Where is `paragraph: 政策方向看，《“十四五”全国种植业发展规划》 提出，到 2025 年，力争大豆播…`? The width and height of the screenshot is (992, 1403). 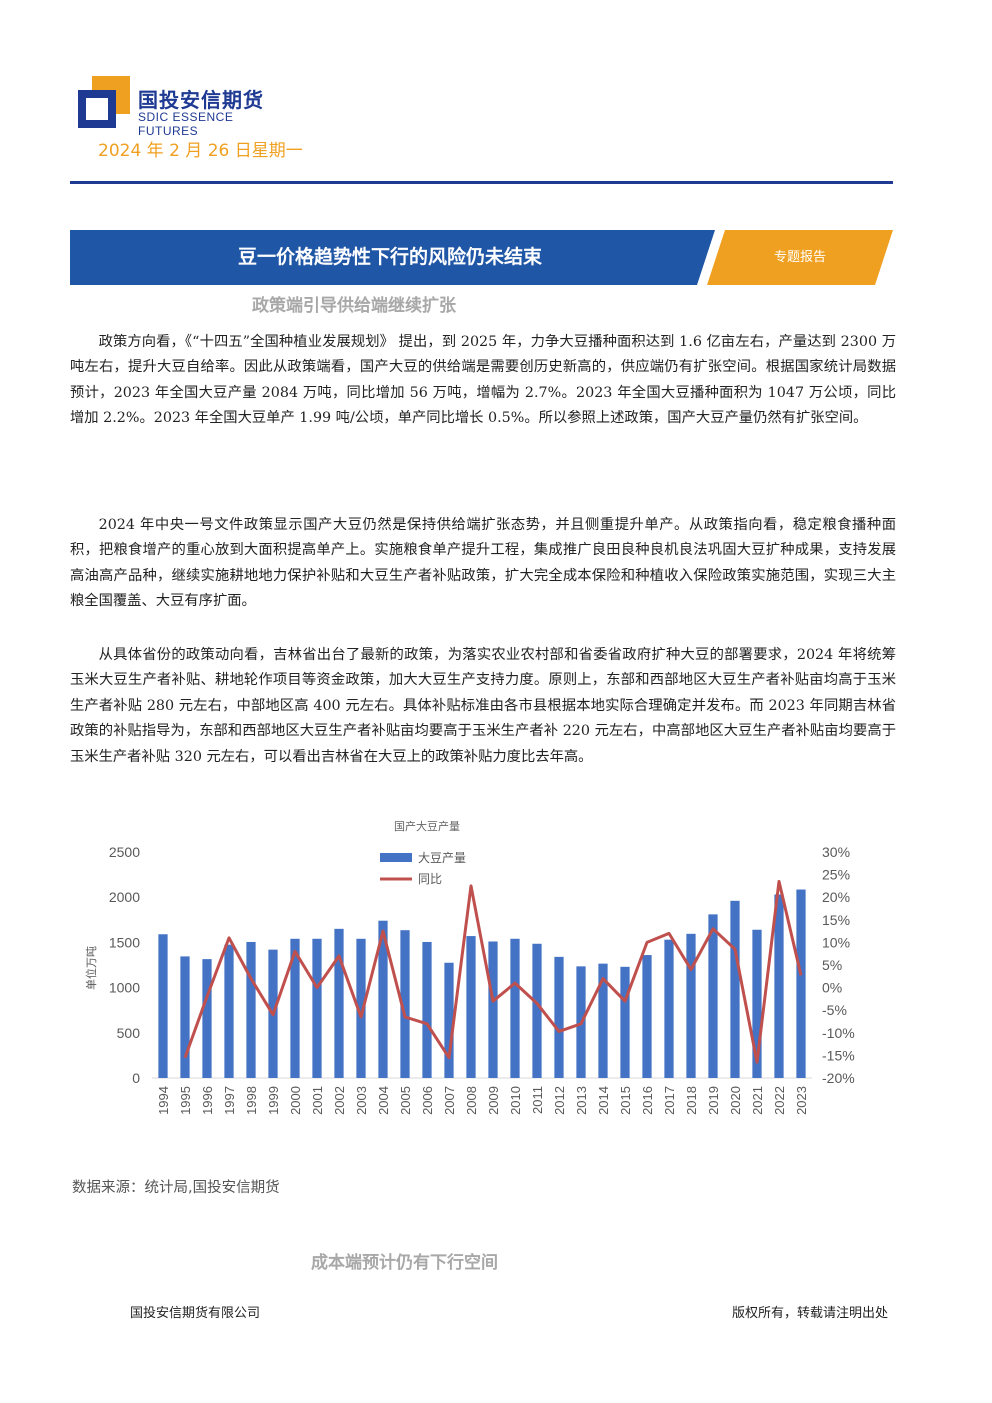
paragraph: 政策方向看，《“十四五”全国种植业发展规划》 提出，到 2025 年，力争大豆播… is located at coordinates (483, 380).